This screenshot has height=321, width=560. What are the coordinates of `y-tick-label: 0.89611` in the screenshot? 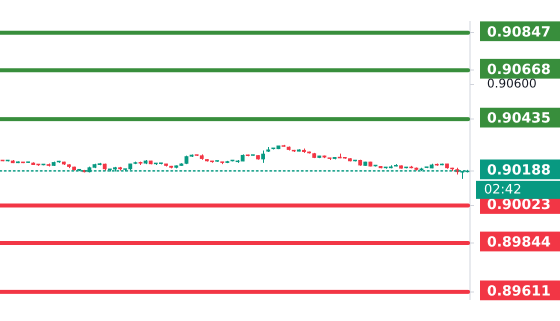 It's located at (519, 291).